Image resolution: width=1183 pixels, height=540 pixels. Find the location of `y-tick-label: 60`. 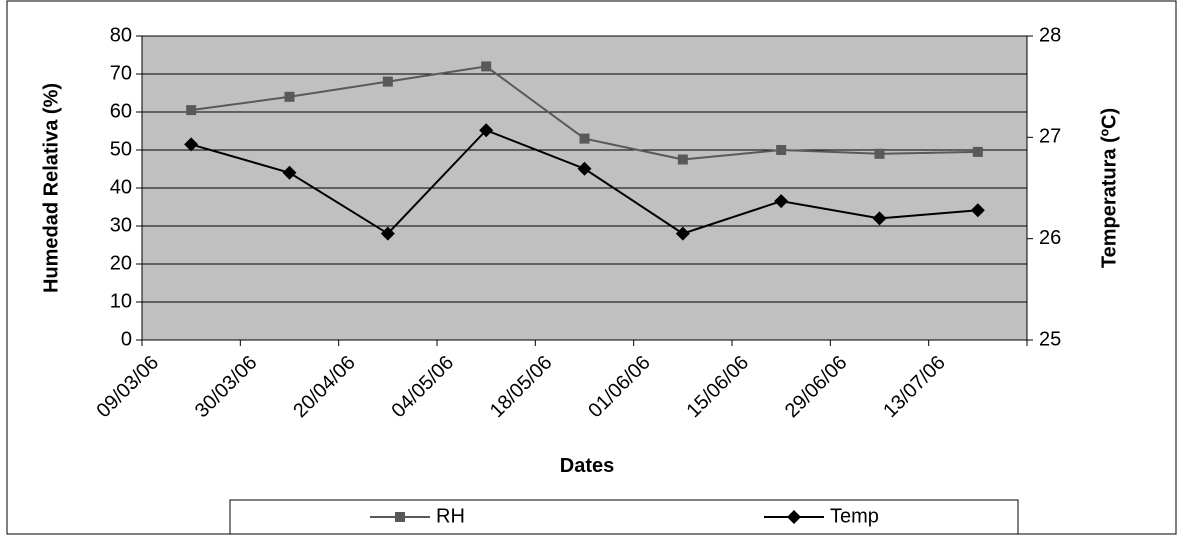

y-tick-label: 60 is located at coordinates (121, 111).